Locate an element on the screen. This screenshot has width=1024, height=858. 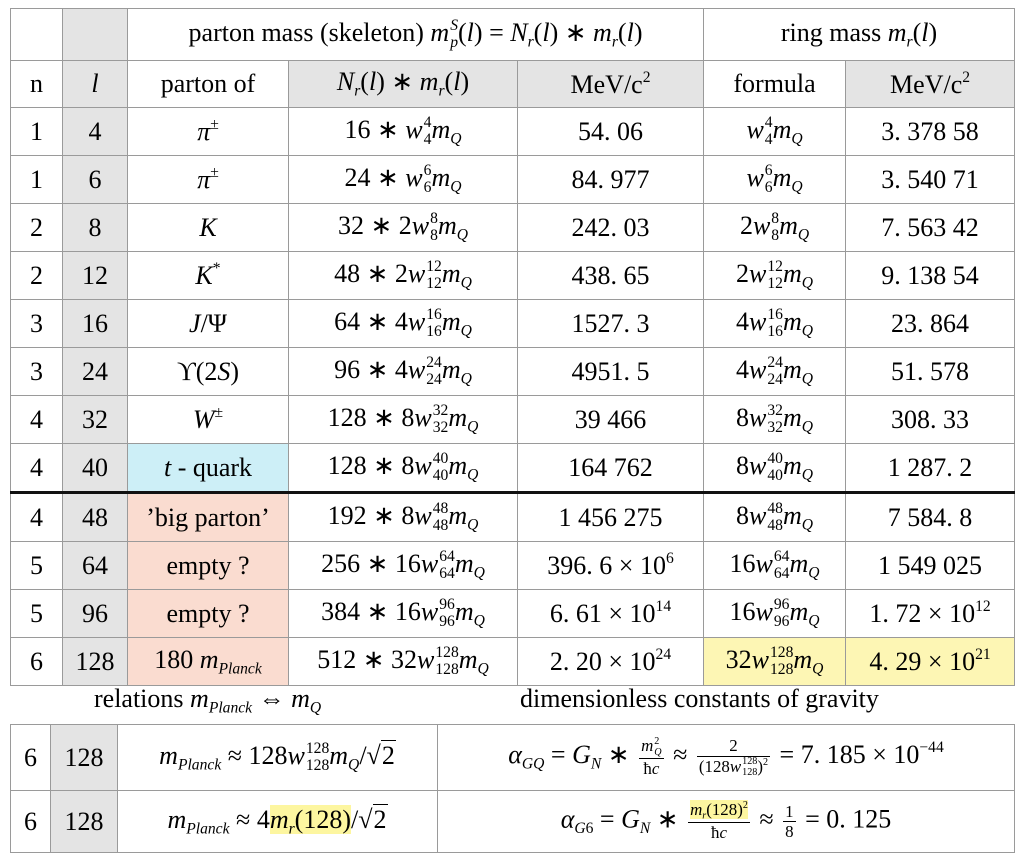
column-header: formula is located at coordinates (775, 84).